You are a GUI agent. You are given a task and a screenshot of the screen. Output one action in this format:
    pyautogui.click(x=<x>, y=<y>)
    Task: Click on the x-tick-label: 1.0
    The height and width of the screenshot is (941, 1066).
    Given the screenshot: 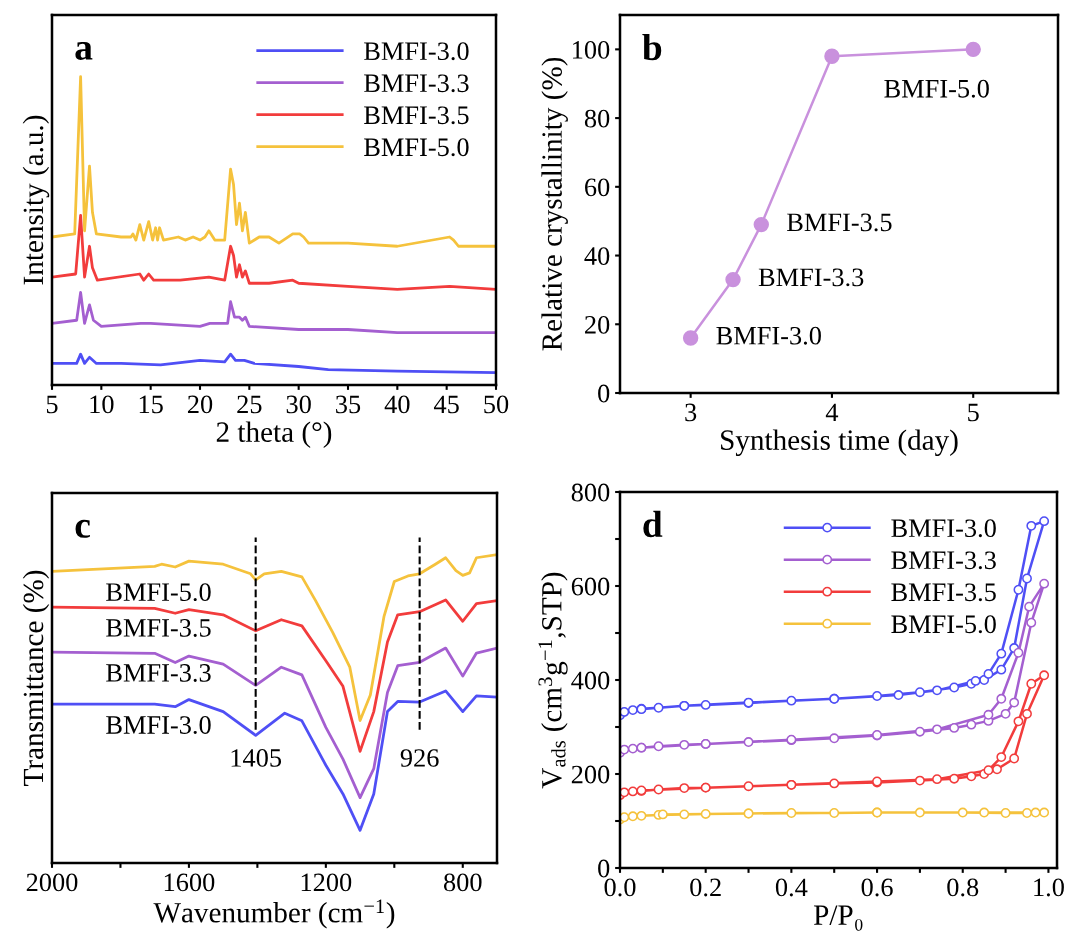 What is the action you would take?
    pyautogui.click(x=1049, y=887)
    